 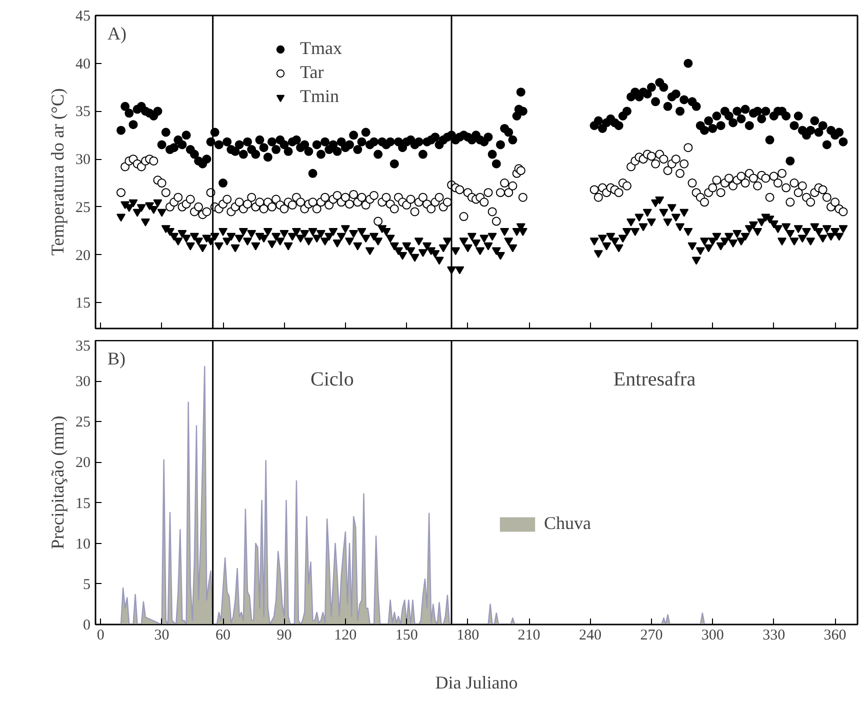 I want to click on y-tick-label: 40, so click(x=83, y=64).